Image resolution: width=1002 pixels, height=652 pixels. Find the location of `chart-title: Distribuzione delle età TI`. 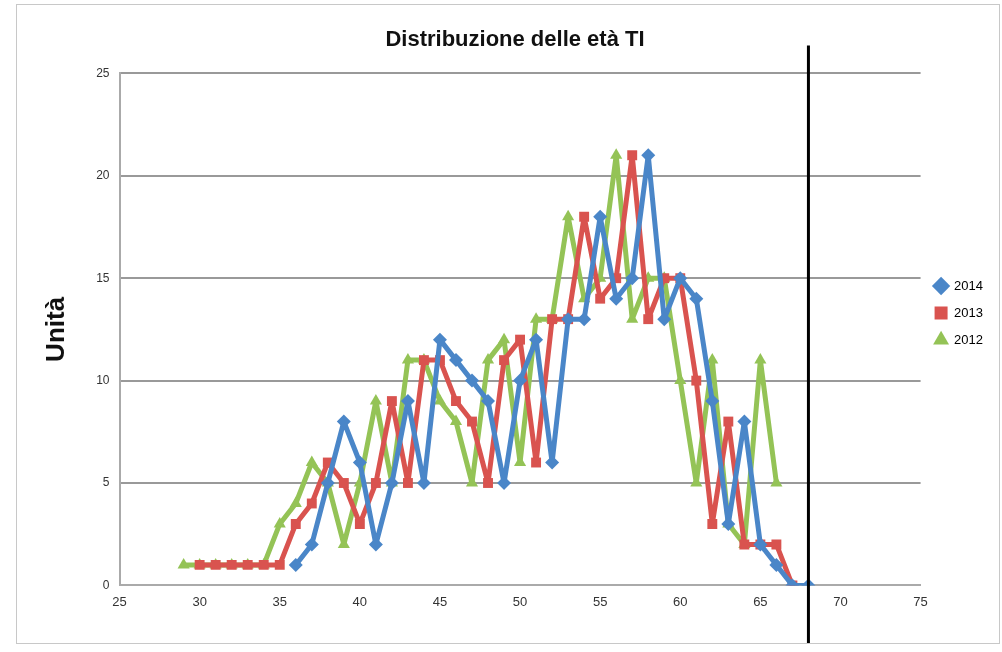

chart-title: Distribuzione delle età TI is located at coordinates (515, 39).